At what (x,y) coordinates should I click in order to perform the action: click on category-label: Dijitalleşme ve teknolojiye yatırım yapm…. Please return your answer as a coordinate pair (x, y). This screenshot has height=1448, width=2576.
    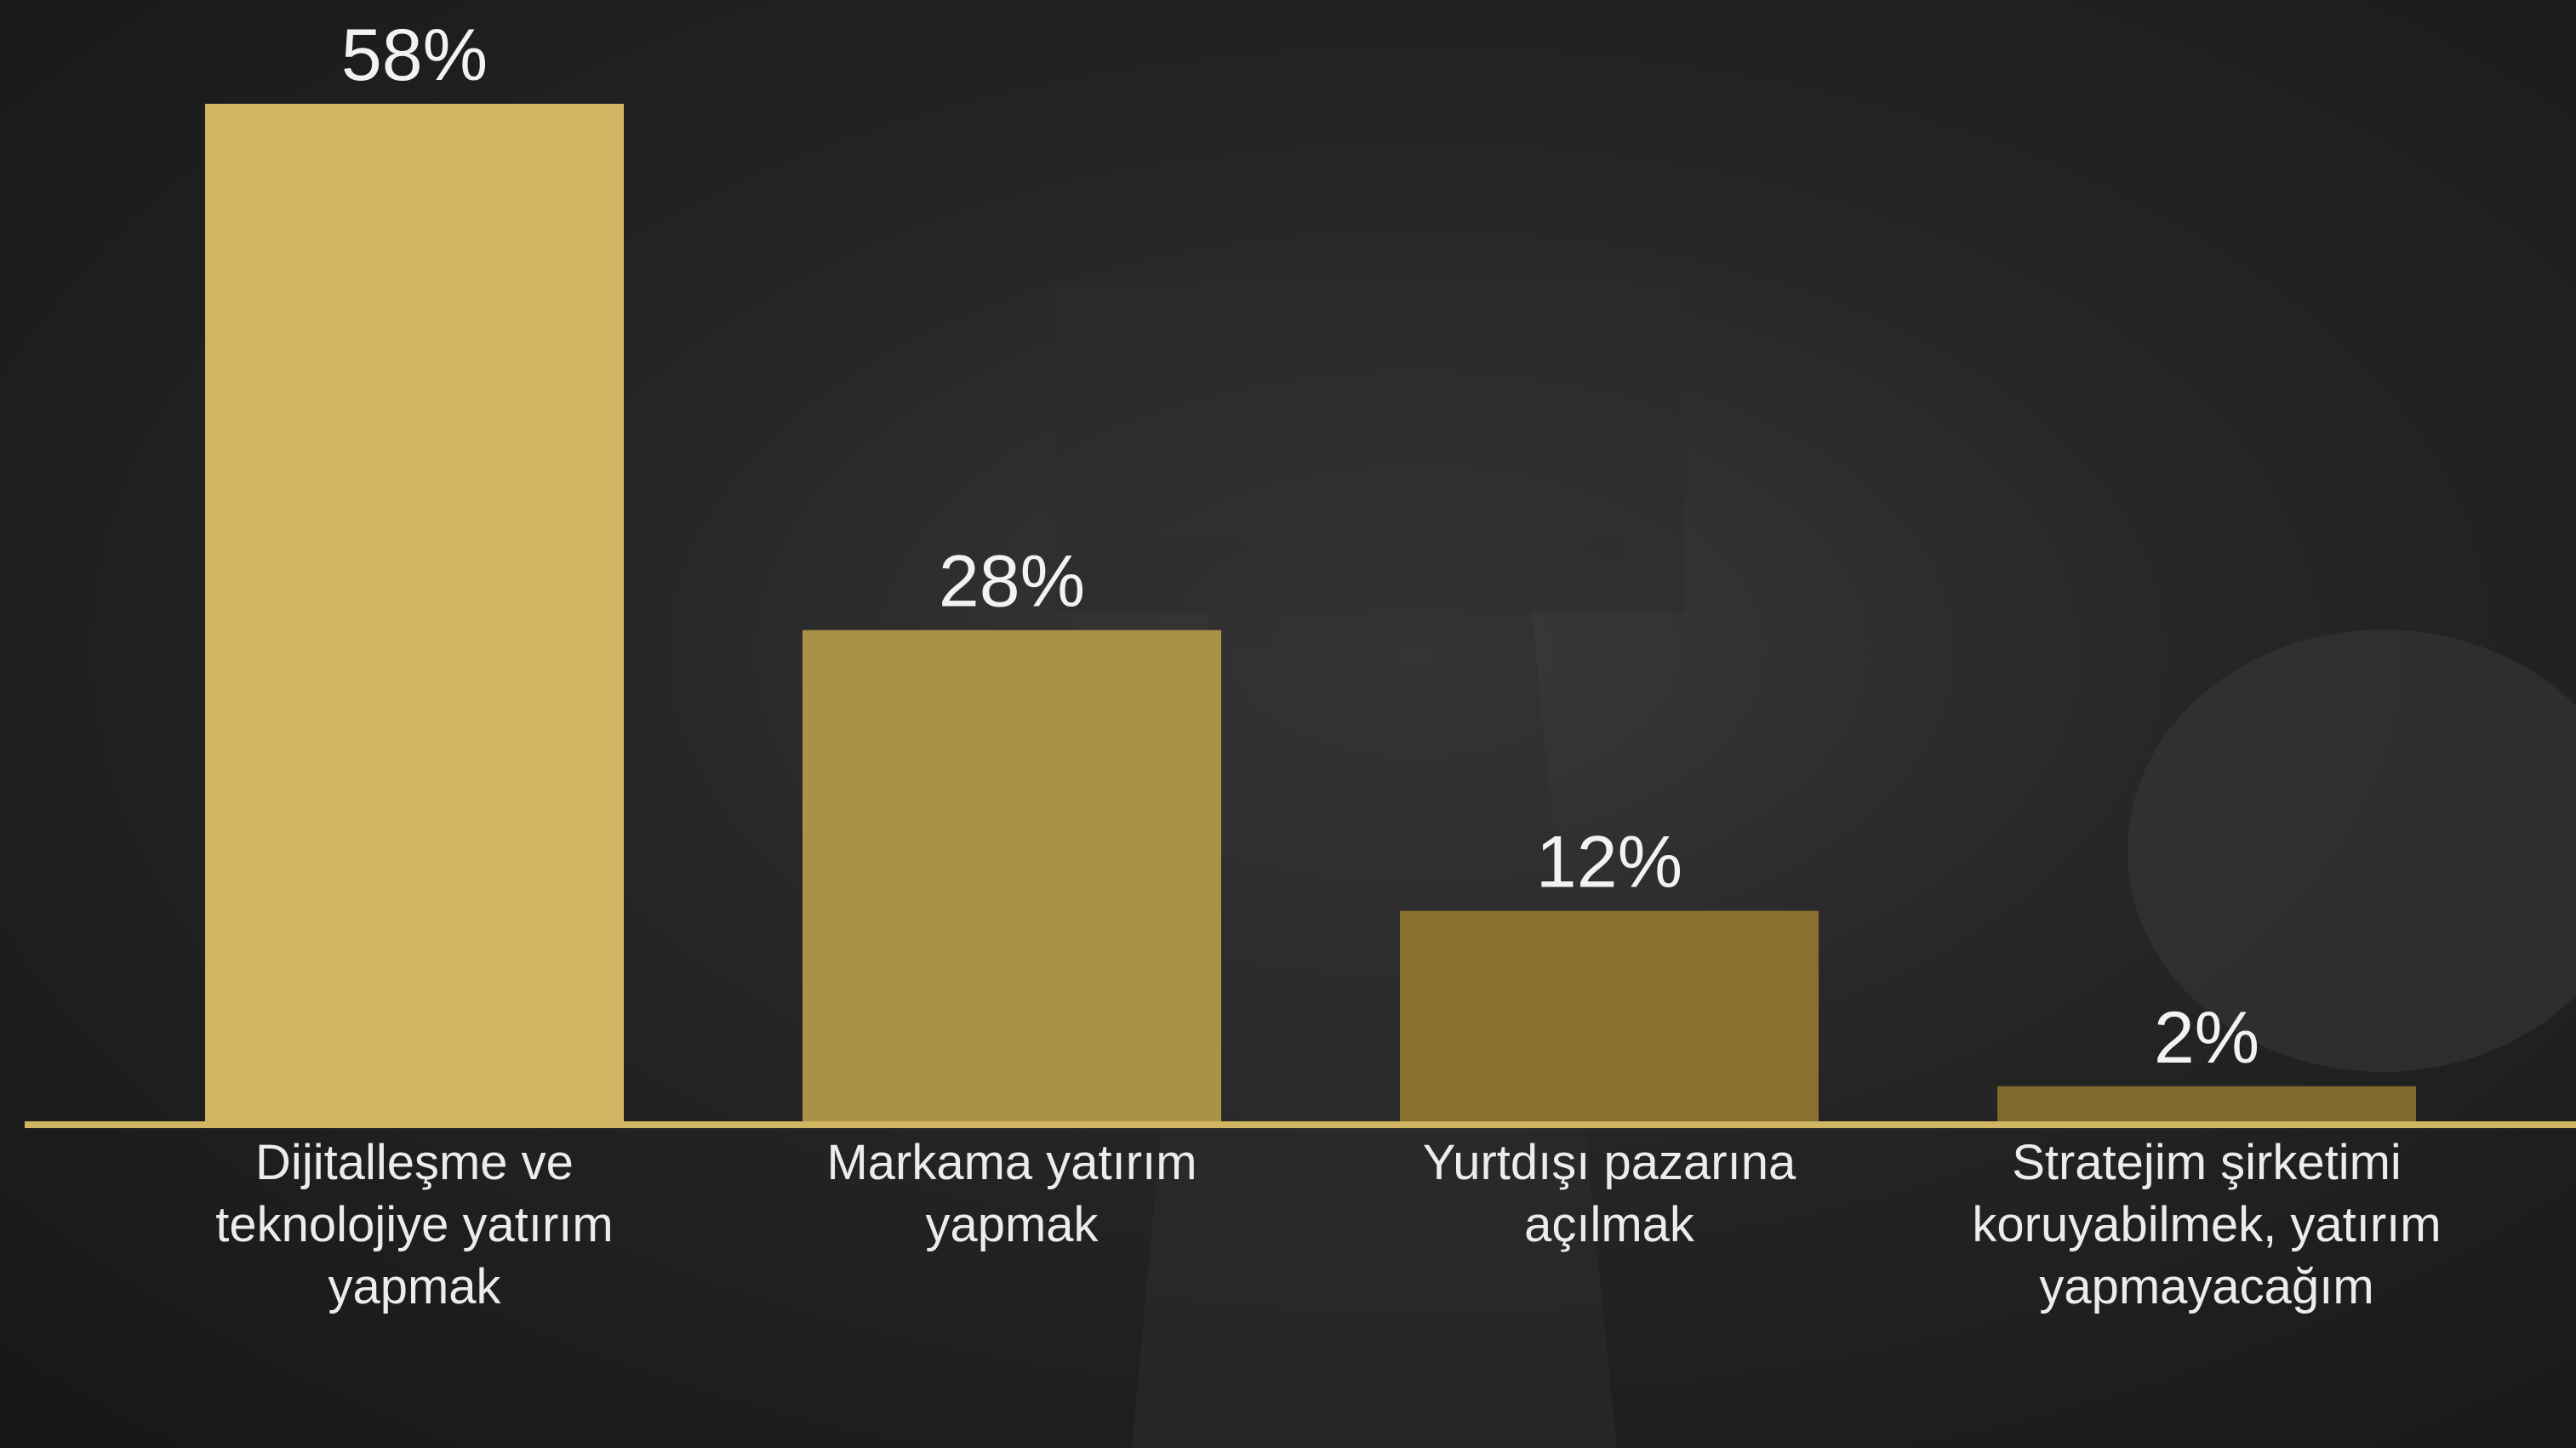
    Looking at the image, I should click on (414, 1224).